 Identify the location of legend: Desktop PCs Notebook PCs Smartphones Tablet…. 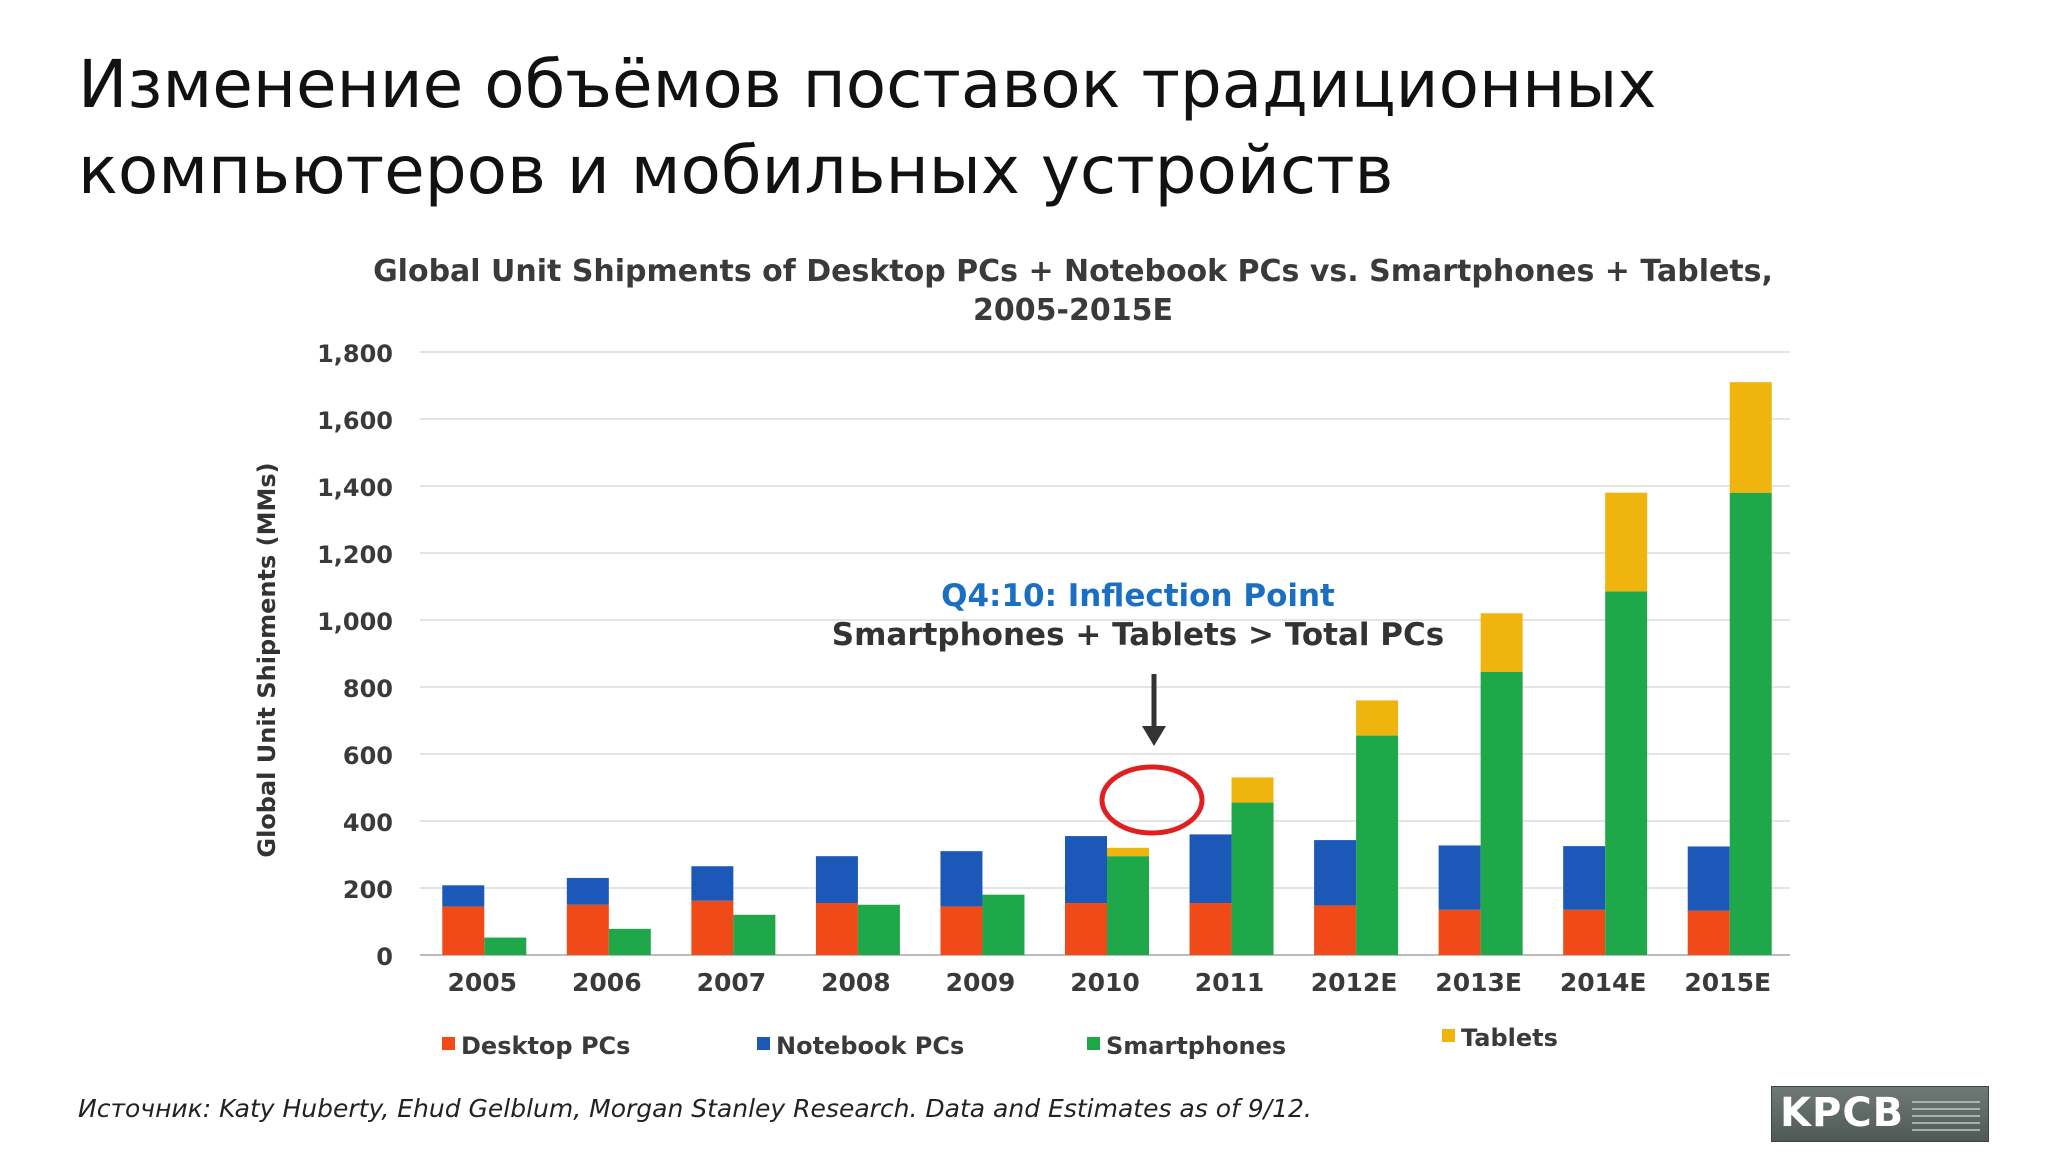
(1000, 1042).